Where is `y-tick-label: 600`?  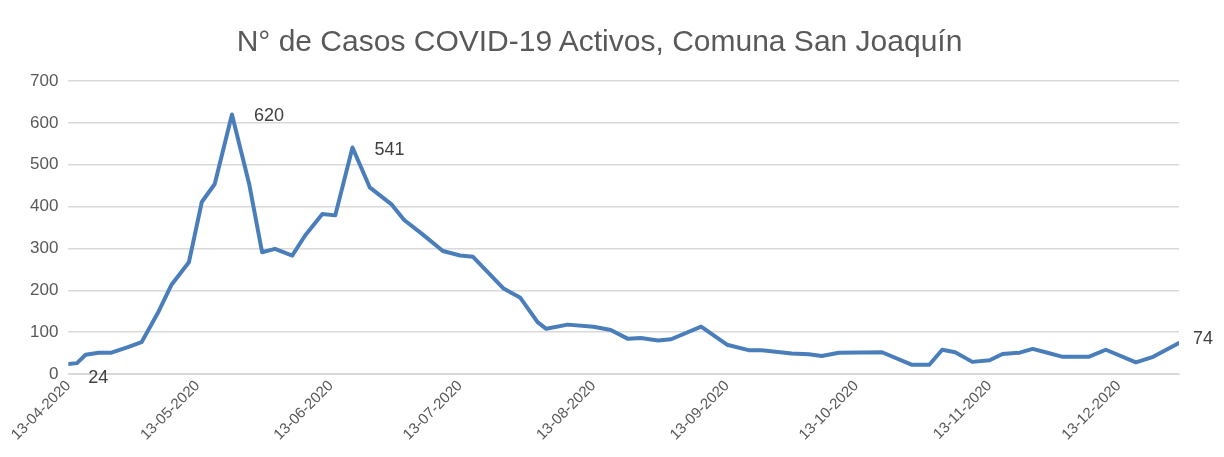
y-tick-label: 600 is located at coordinates (44, 122).